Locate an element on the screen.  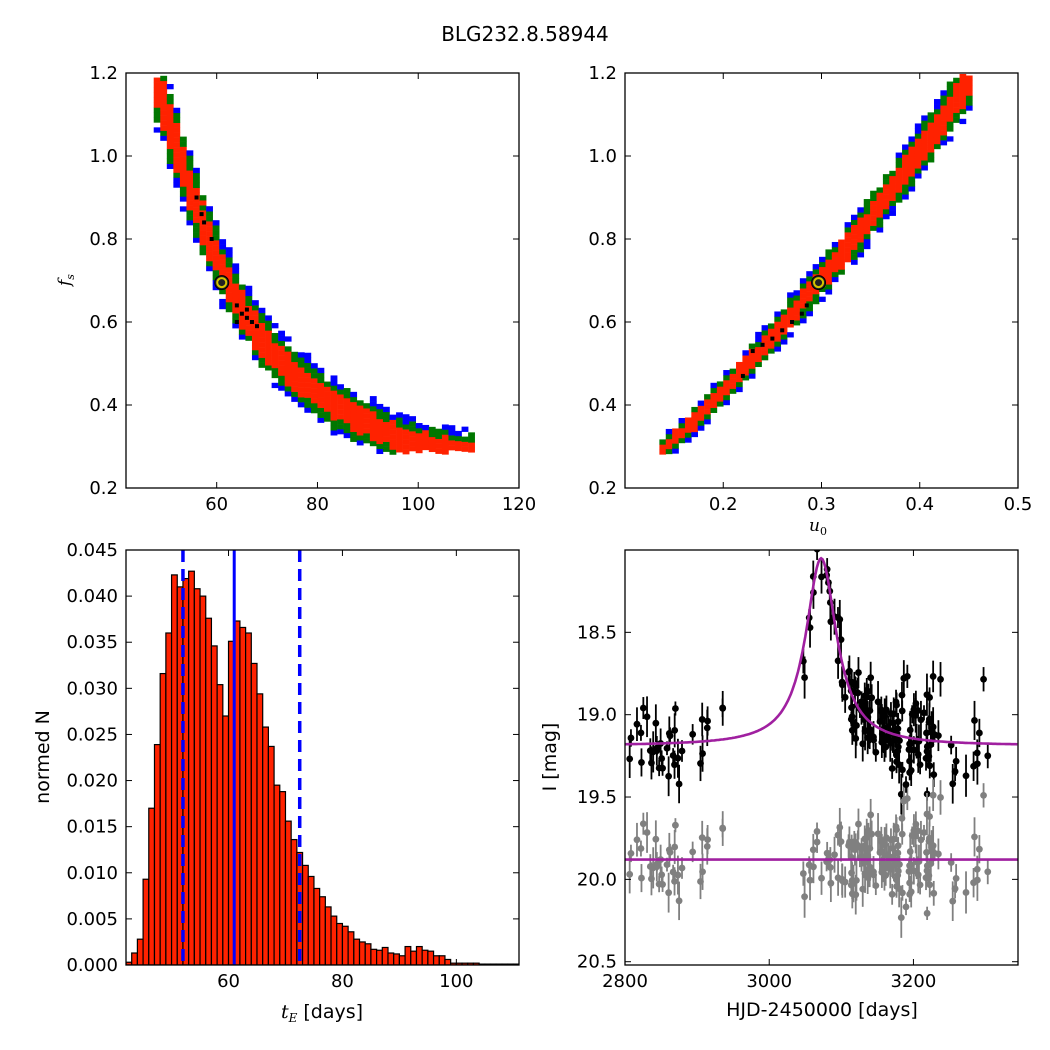
fs-te-sample-point is located at coordinates (241, 313).